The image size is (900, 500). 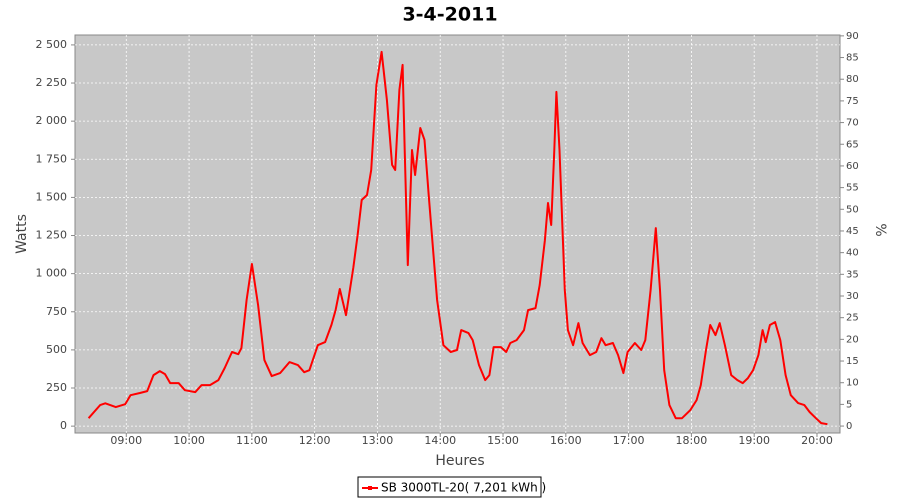 What do you see at coordinates (852, 123) in the screenshot?
I see `y2-tick-label: 70` at bounding box center [852, 123].